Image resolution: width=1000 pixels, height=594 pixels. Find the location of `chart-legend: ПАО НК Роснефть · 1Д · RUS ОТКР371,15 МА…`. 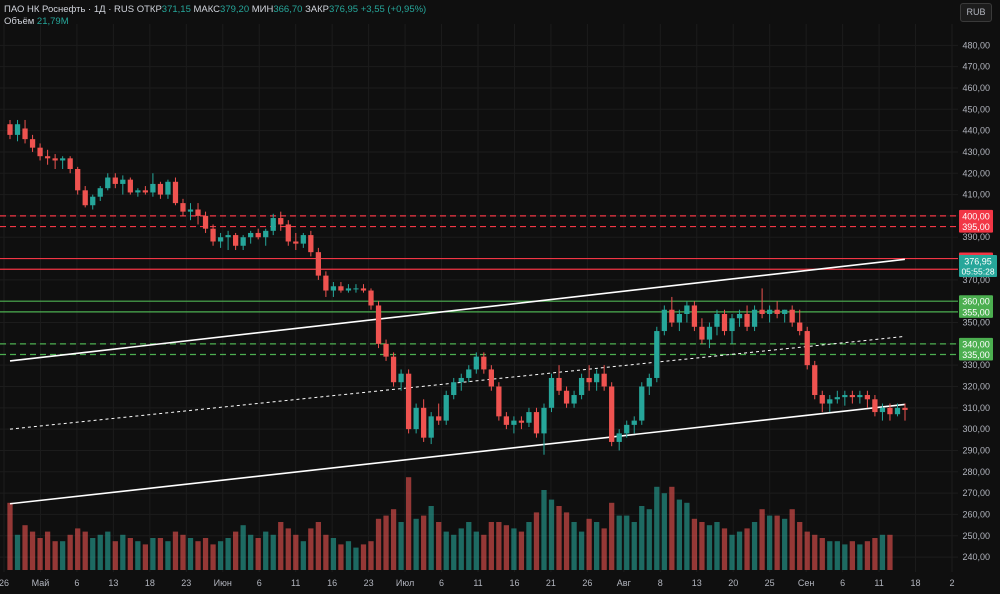

chart-legend: ПАО НК Роснефть · 1Д · RUS ОТКР371,15 МА… is located at coordinates (215, 16).